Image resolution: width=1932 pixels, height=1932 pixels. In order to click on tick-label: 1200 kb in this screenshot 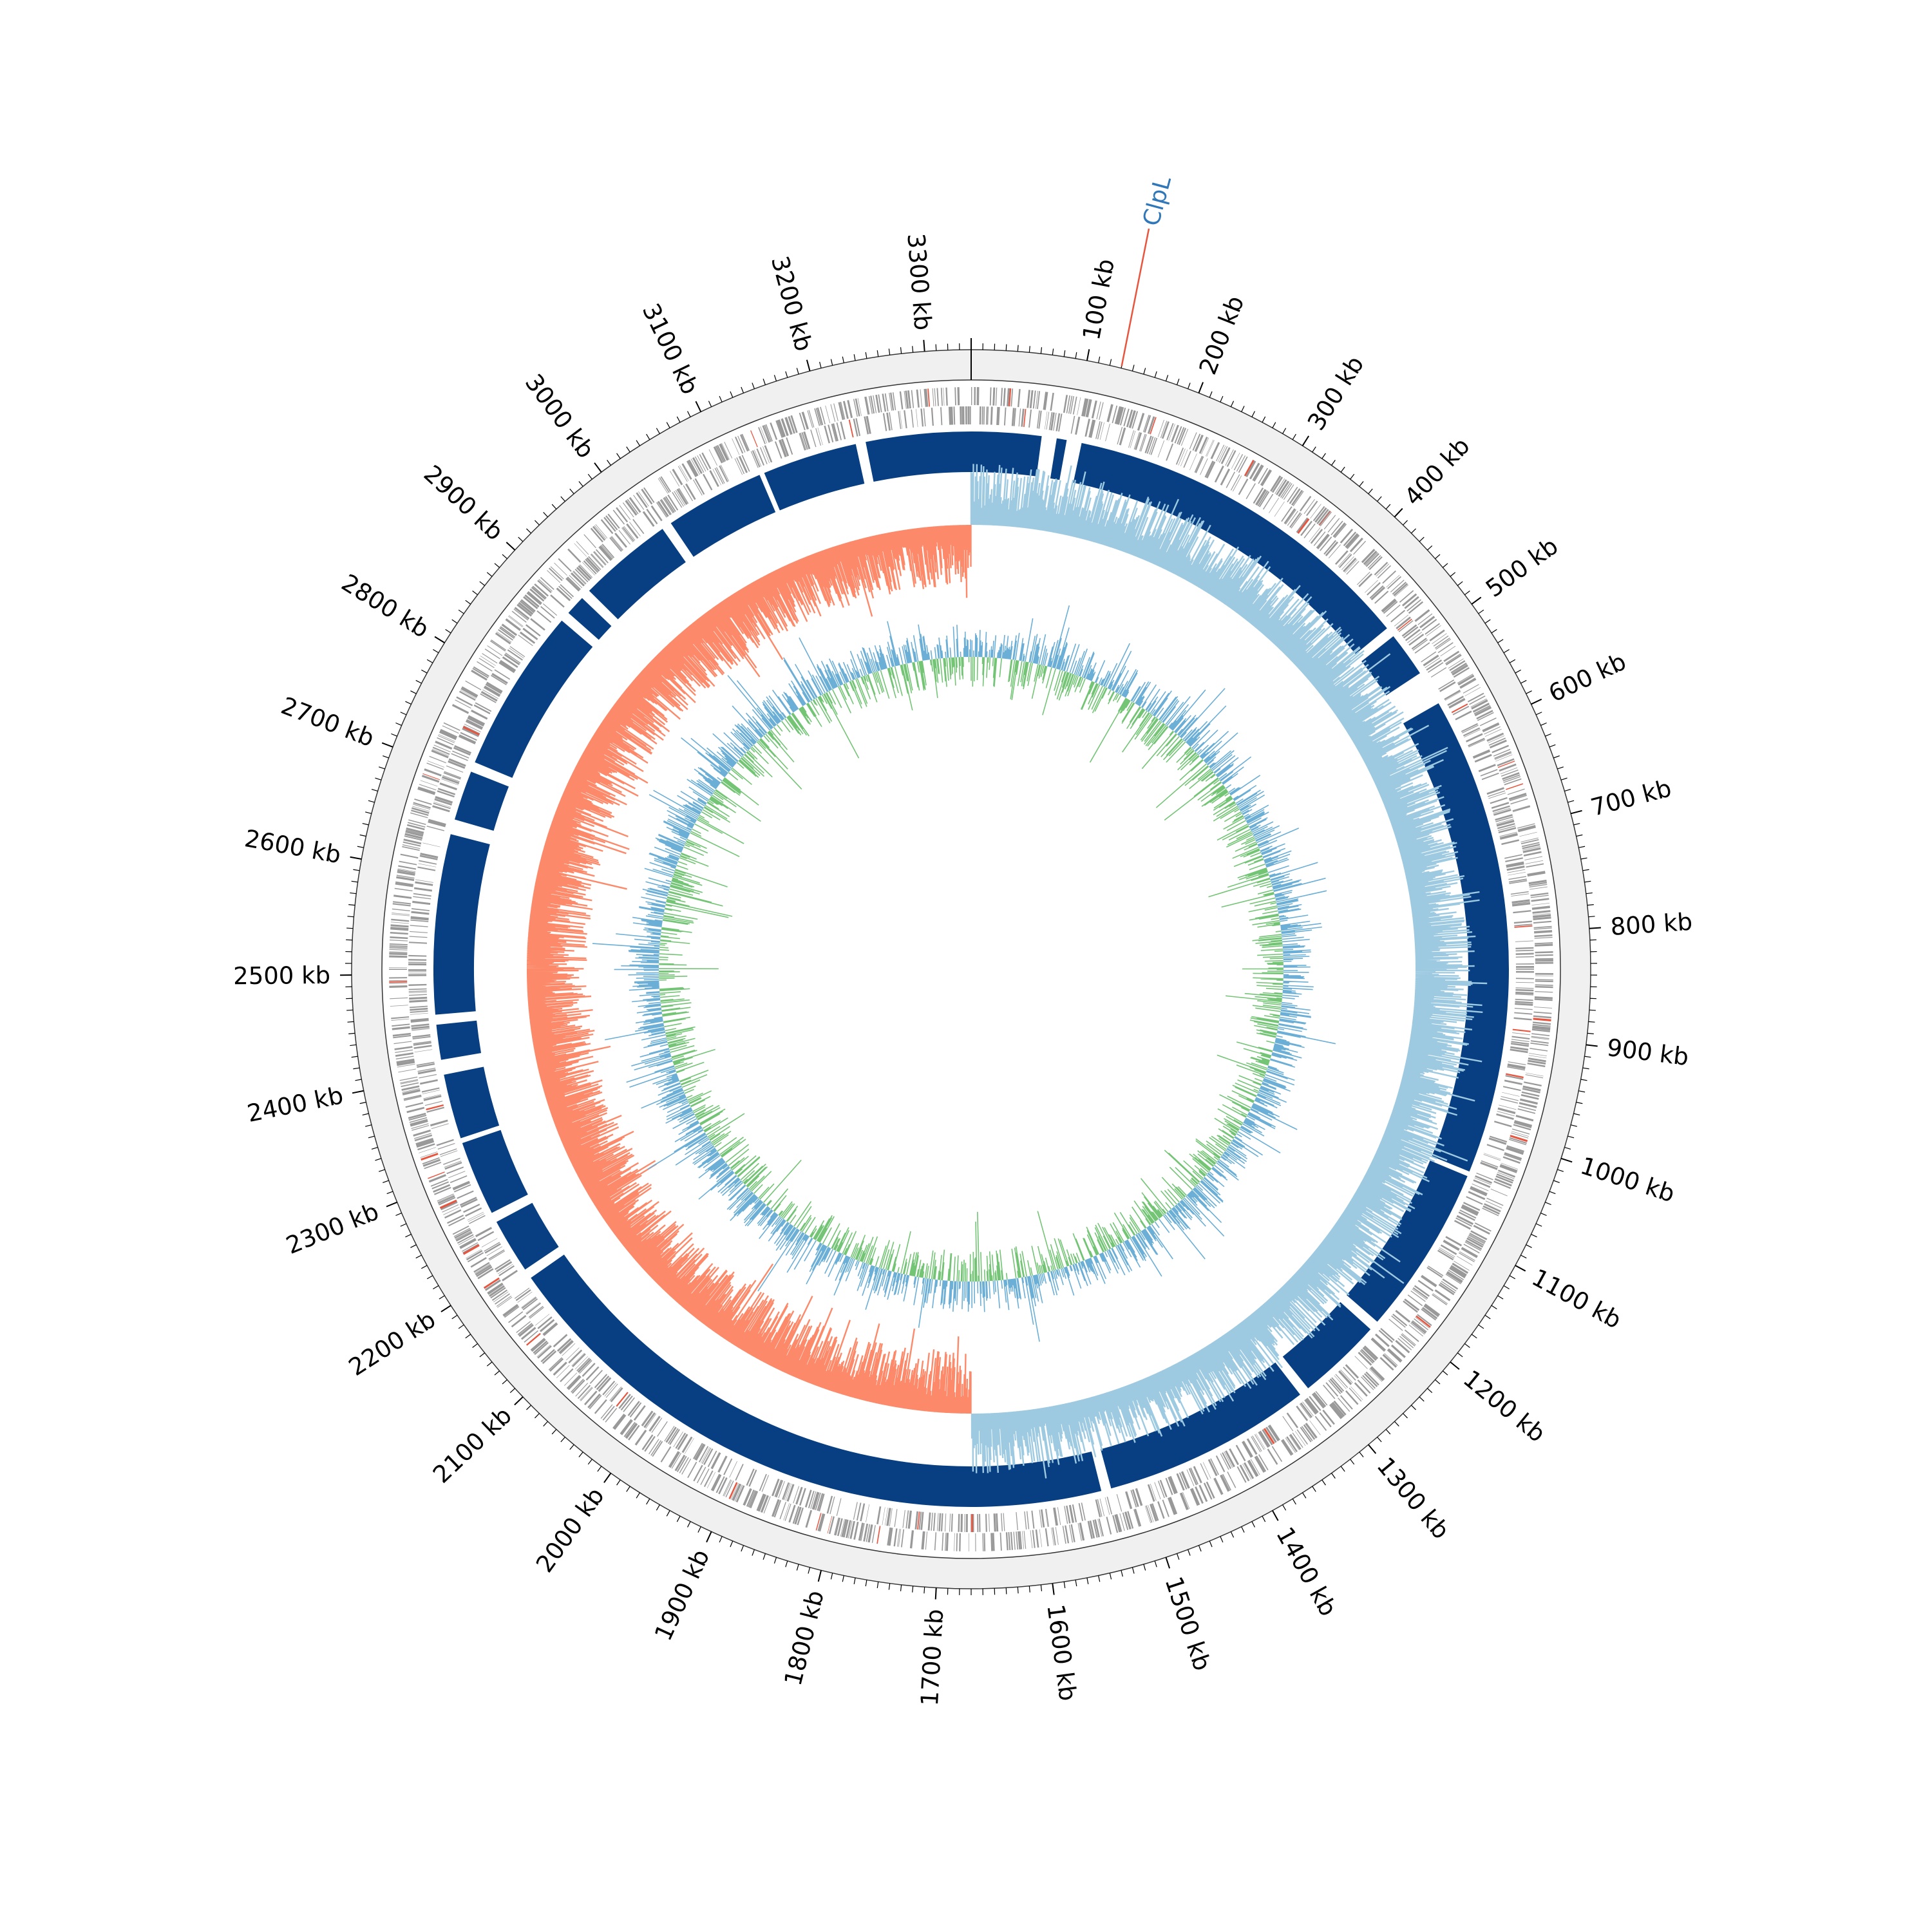, I will do `click(1504, 1407)`.